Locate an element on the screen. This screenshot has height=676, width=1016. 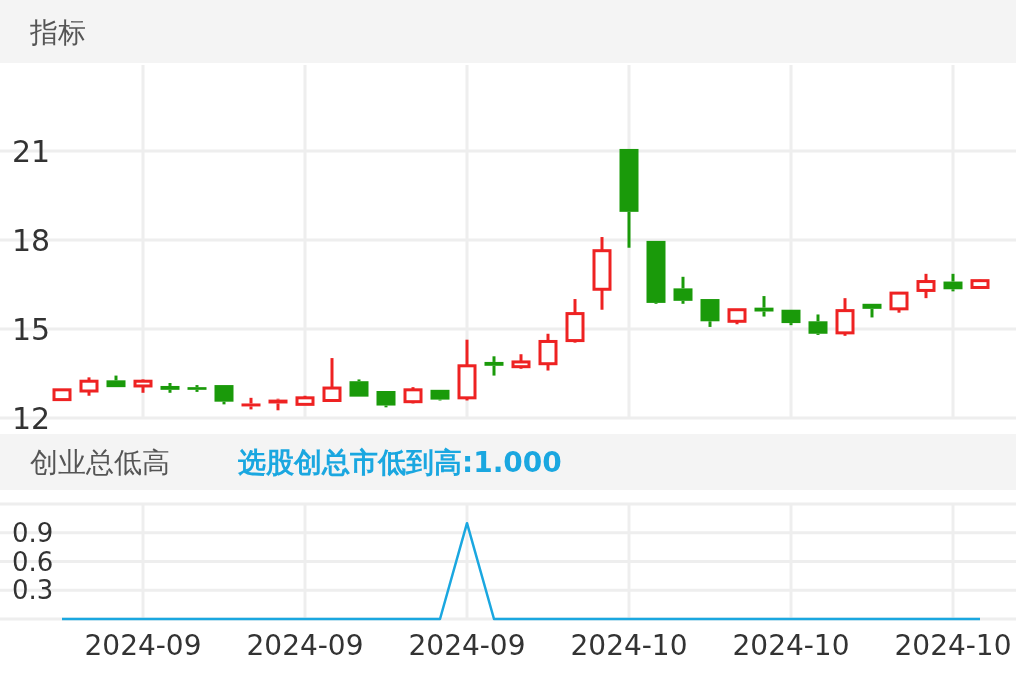
y-tick-label: 12 is located at coordinates (31, 418).